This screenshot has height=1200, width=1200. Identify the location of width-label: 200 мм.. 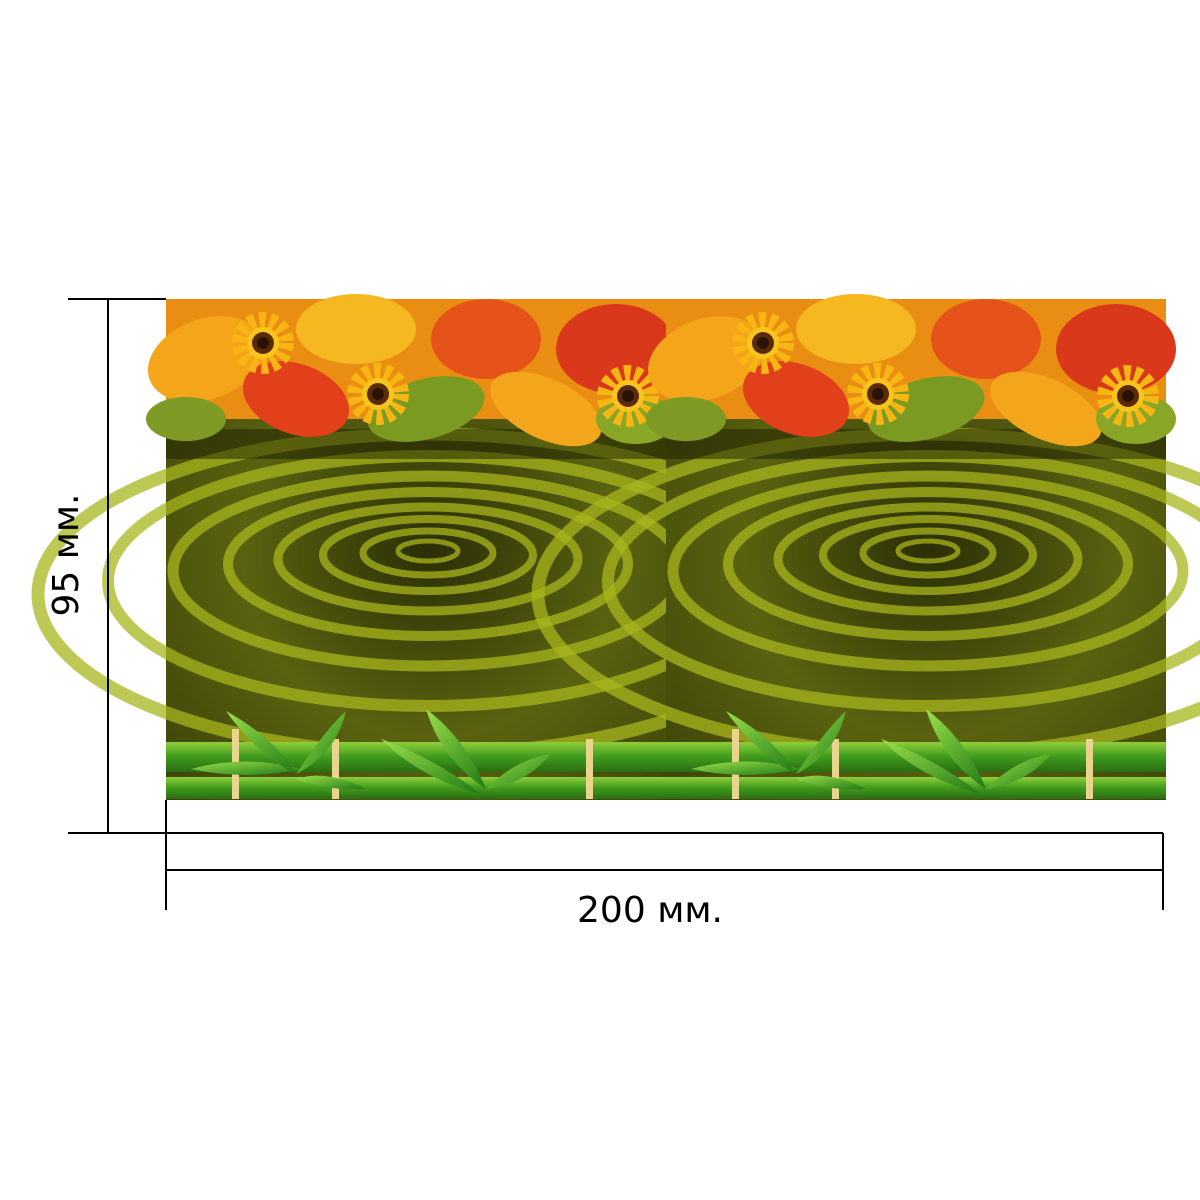
(650, 910).